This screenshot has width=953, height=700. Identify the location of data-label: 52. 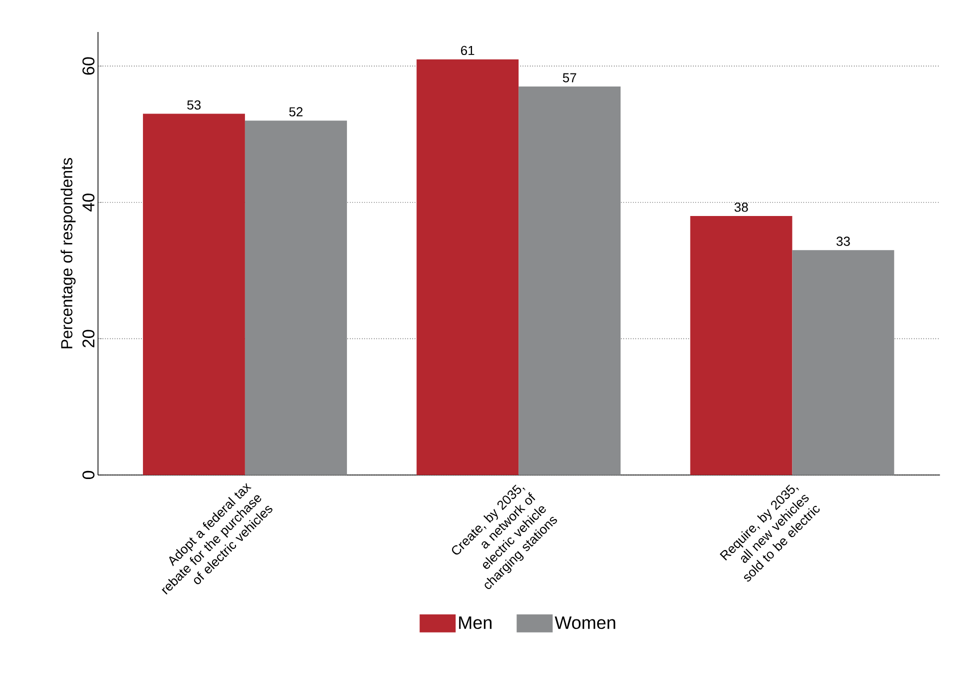
(296, 111).